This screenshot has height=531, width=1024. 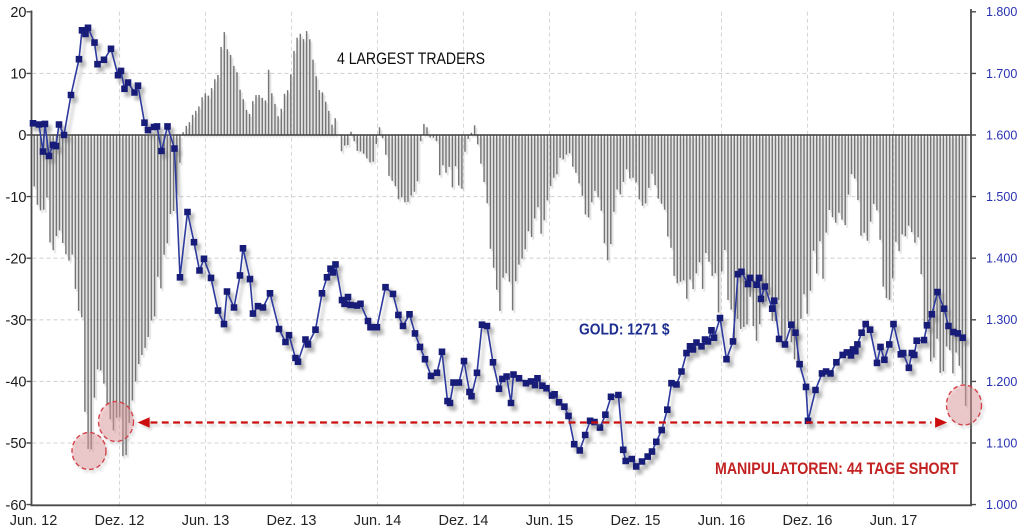 I want to click on svg-text: -40, so click(x=16, y=383).